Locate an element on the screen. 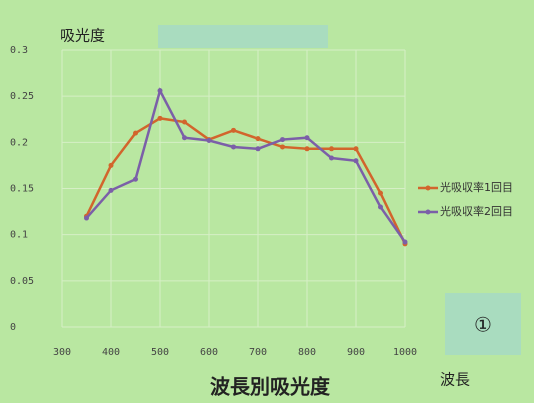 The width and height of the screenshot is (534, 403). y-tick-label: 0.3 is located at coordinates (19, 50).